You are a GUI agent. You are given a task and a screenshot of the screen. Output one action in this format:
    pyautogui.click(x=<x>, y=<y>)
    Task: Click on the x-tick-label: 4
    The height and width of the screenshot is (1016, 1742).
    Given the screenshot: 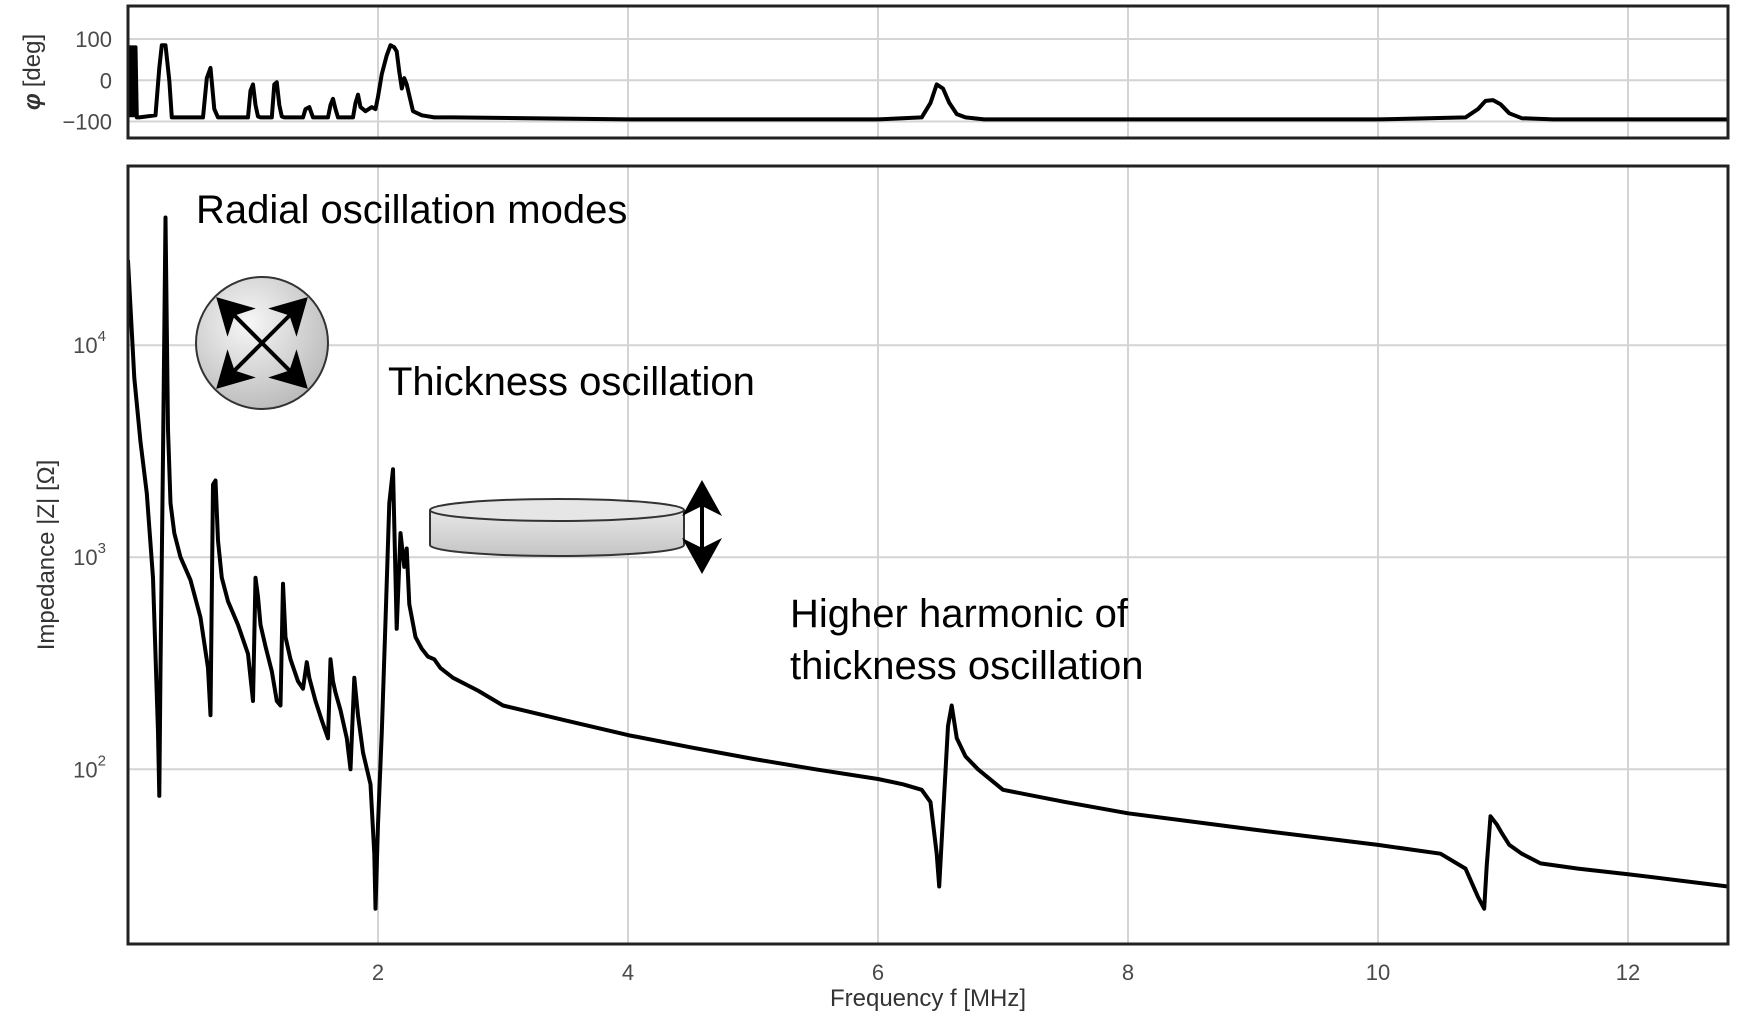 What is the action you would take?
    pyautogui.click(x=628, y=972)
    